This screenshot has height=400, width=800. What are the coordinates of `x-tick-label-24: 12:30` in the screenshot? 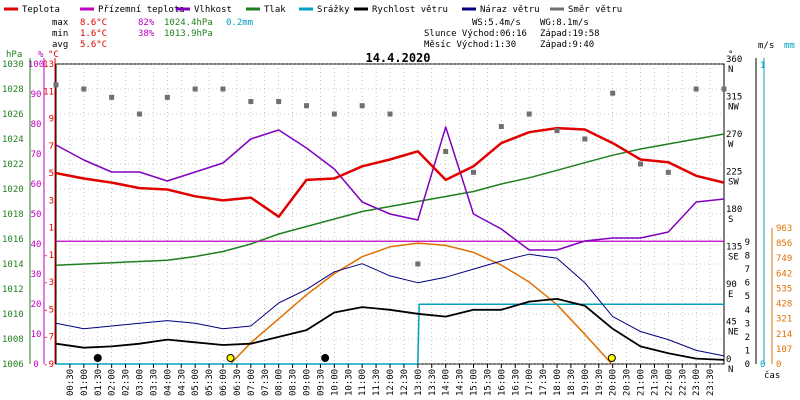 It's located at (405, 382).